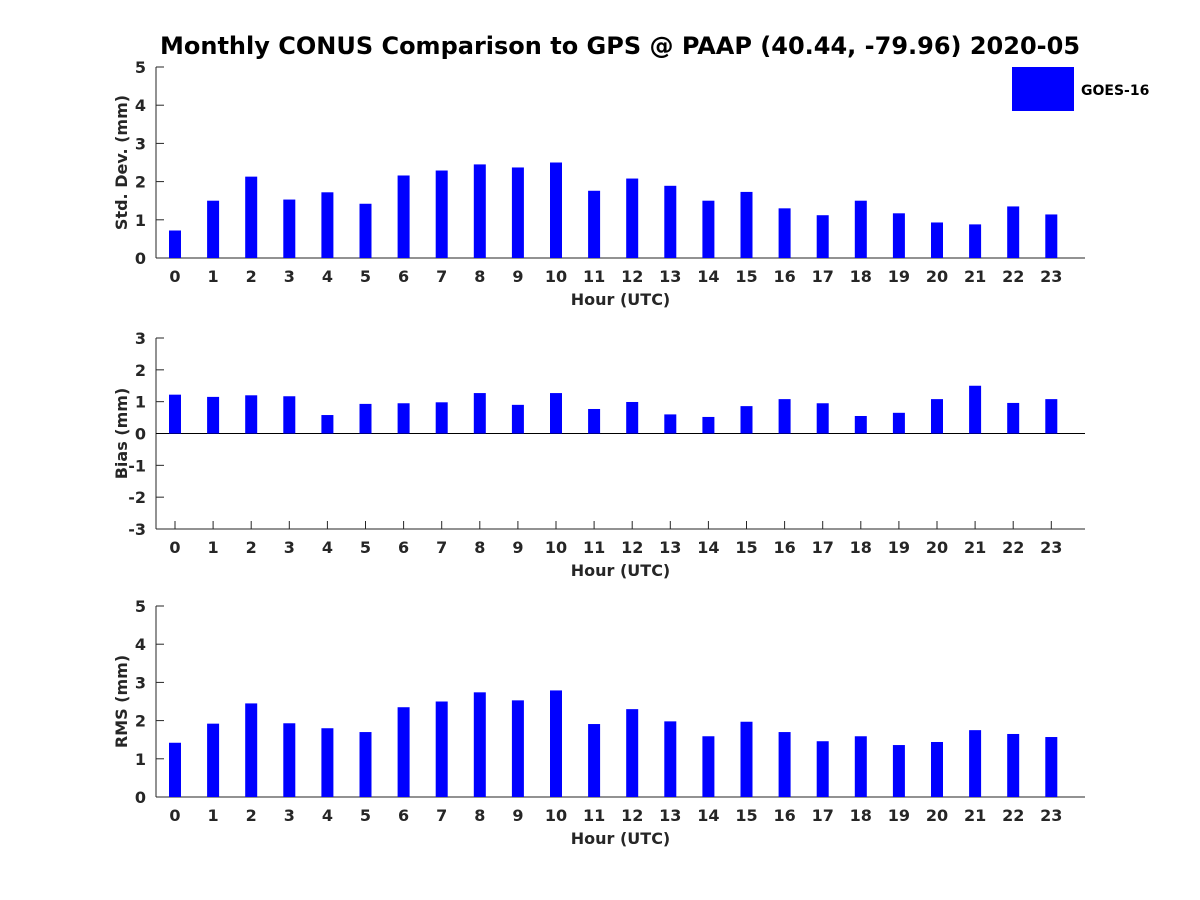 This screenshot has width=1200, height=900. Describe the element at coordinates (327, 547) in the screenshot. I see `x-tick-label: 4` at that location.